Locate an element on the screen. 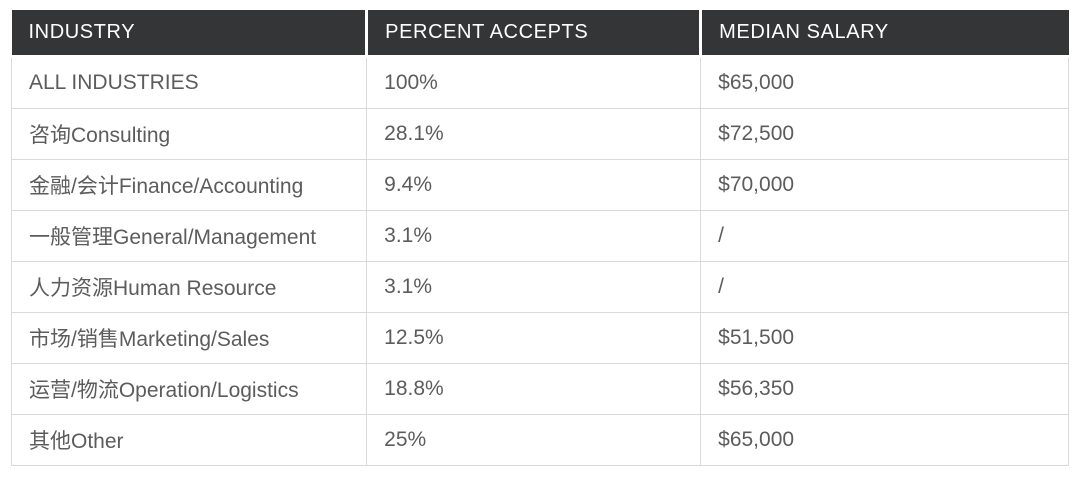 The height and width of the screenshot is (480, 1080). table-row: 咨询Consulting 28.1% $72,500 is located at coordinates (539, 134).